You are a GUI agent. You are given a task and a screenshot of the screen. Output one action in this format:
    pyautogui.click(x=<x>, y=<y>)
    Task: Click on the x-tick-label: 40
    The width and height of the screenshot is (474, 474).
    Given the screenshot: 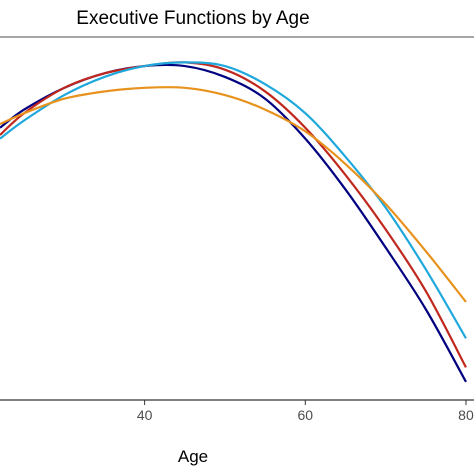 What is the action you would take?
    pyautogui.click(x=145, y=415)
    